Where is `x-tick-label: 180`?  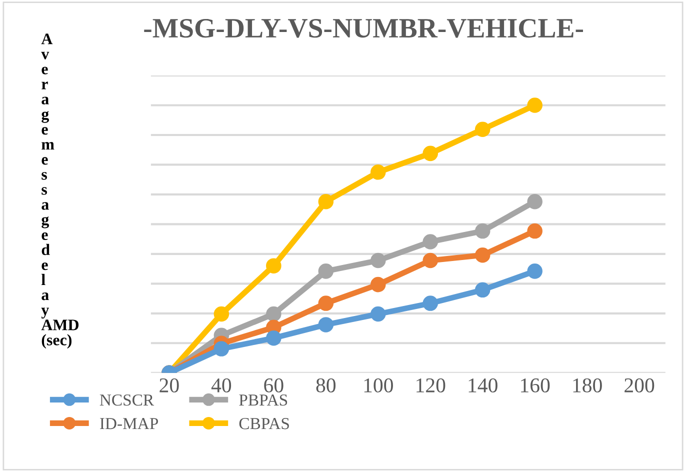 x-tick-label: 180 is located at coordinates (587, 385).